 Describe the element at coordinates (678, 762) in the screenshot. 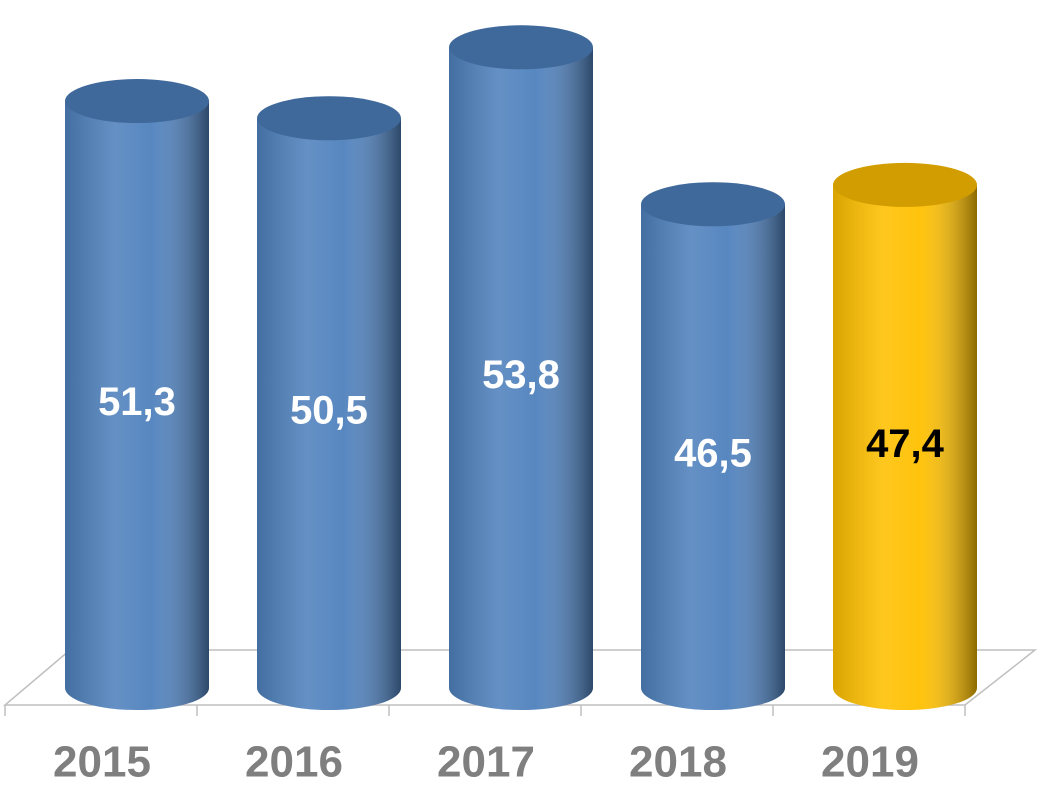

I see `x-tick-label: 2018` at that location.